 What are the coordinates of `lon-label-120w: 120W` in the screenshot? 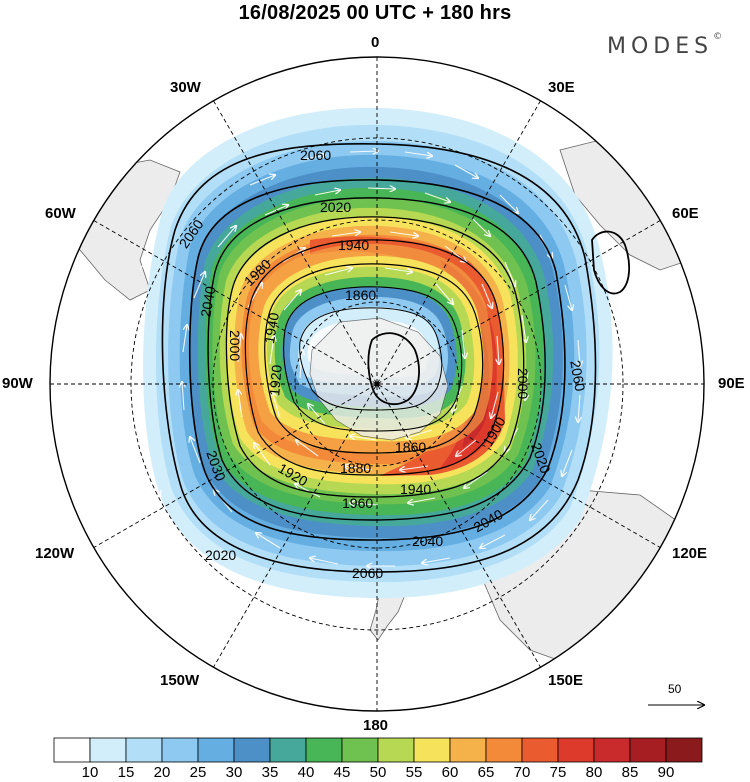 It's located at (55, 553).